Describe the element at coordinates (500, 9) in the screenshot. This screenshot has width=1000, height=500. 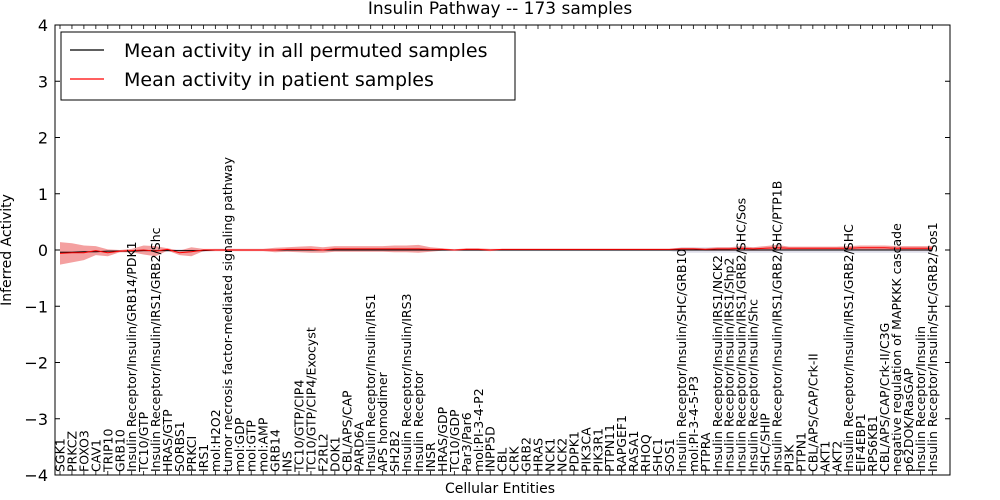
I see `chart-title: Insulin Pathway -- 173 samples` at that location.